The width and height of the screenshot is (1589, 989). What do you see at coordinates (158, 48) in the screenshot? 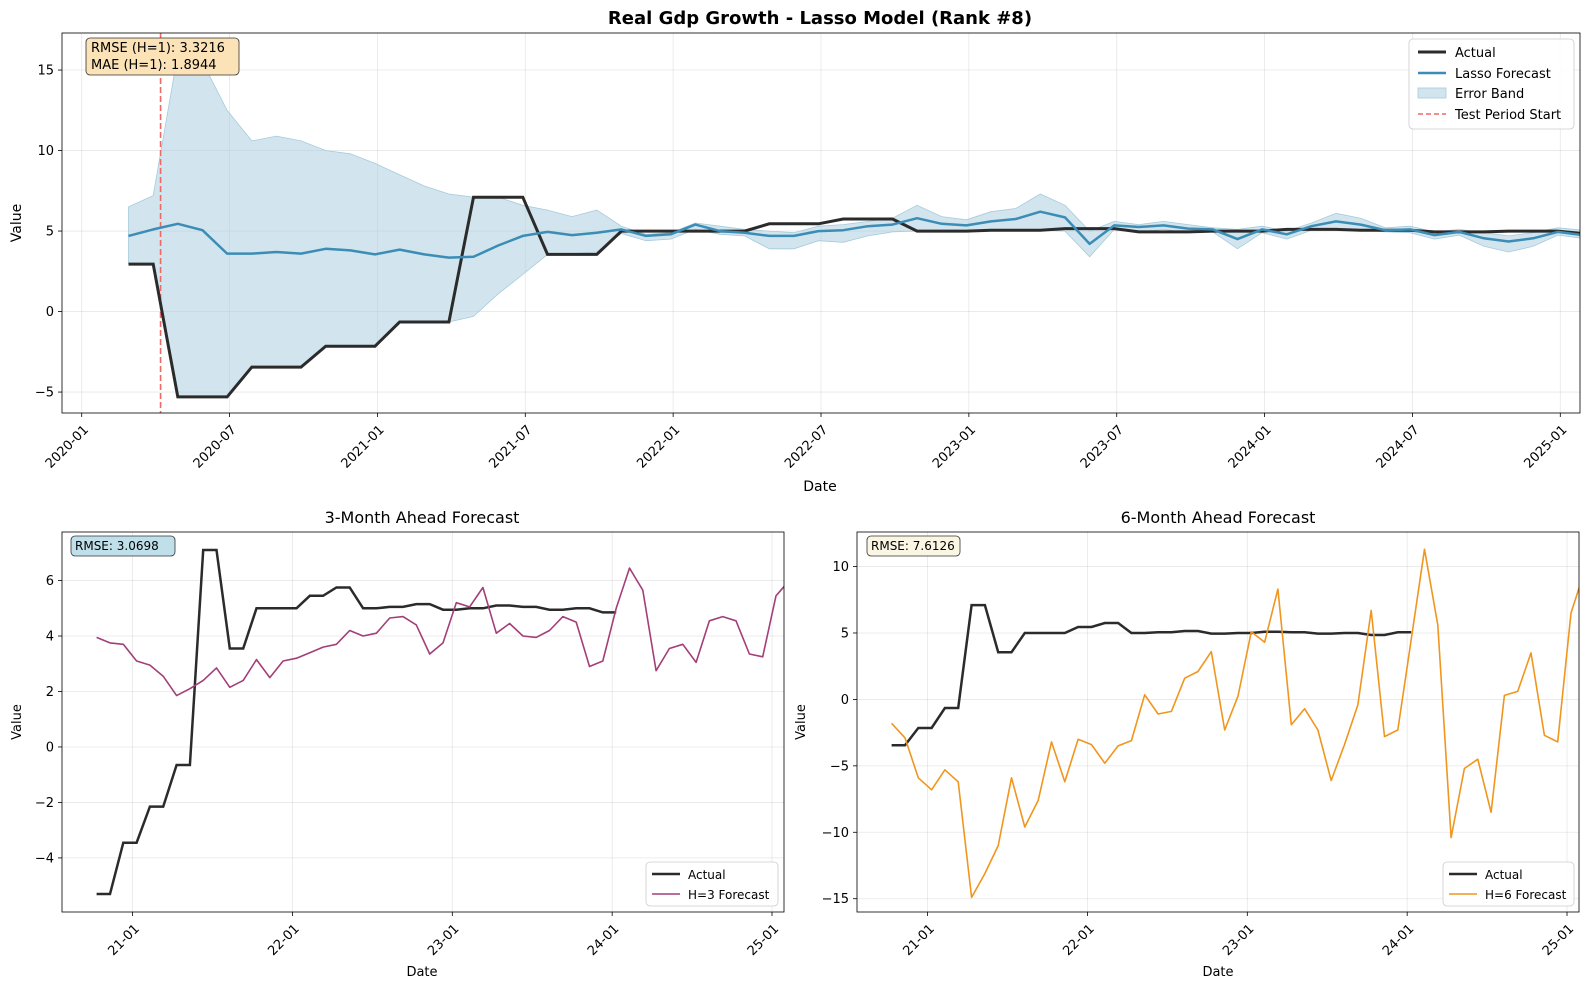
I see `main-metrics-rmse: RMSE (H=1): 3.3216` at bounding box center [158, 48].